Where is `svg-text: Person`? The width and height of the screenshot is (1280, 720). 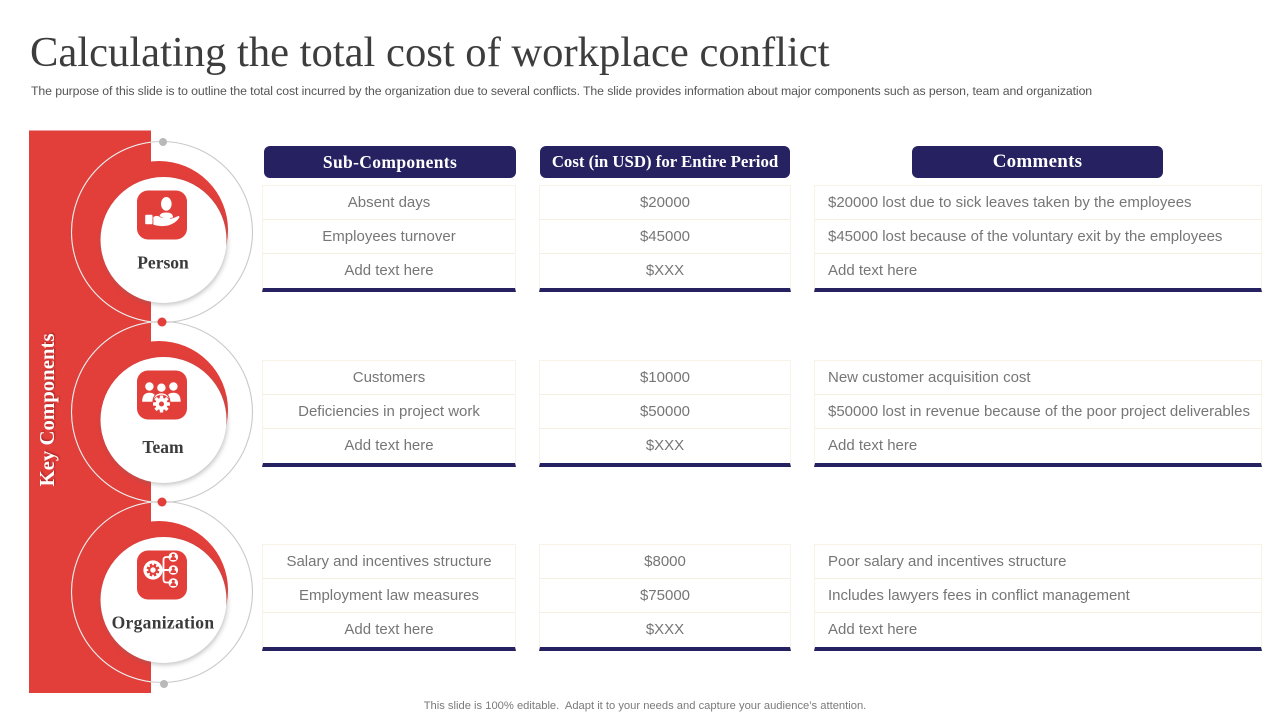 svg-text: Person is located at coordinates (163, 263).